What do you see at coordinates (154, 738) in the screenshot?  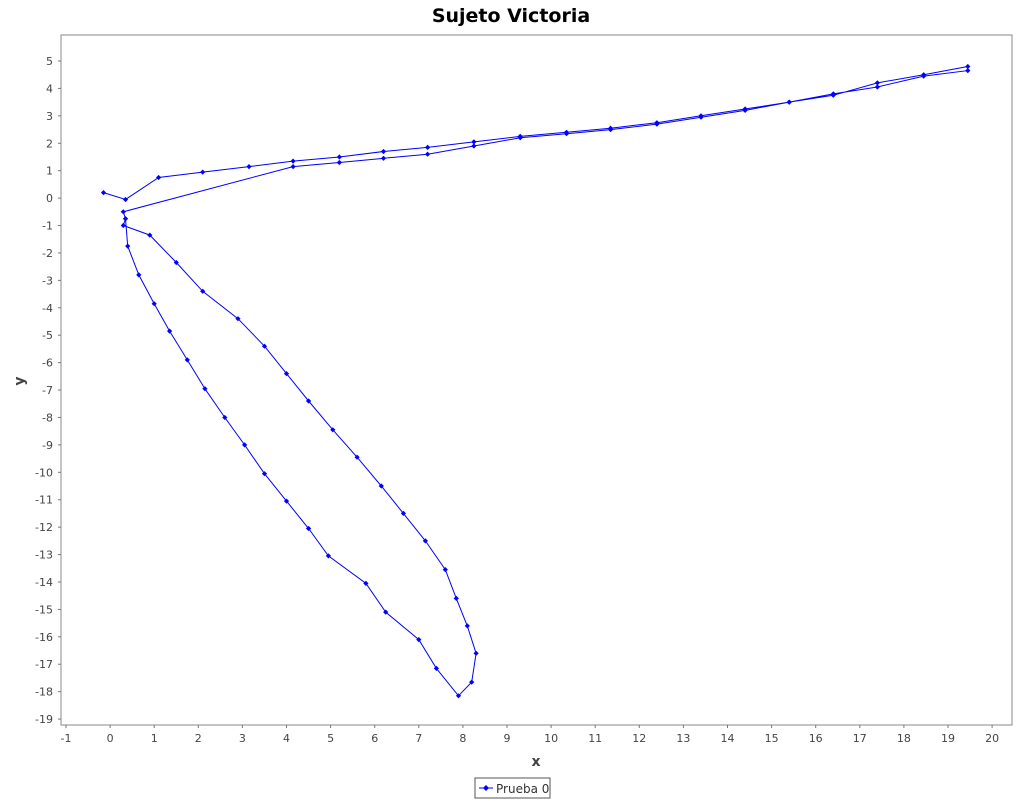 I see `x-tick-label: 1` at bounding box center [154, 738].